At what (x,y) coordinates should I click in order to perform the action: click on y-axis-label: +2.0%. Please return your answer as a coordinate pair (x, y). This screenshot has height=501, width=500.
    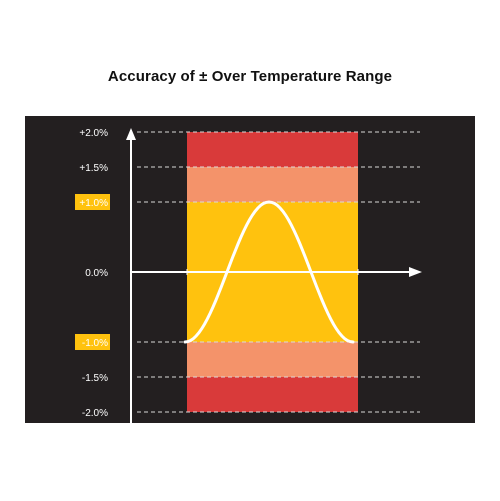
    Looking at the image, I should click on (93, 133).